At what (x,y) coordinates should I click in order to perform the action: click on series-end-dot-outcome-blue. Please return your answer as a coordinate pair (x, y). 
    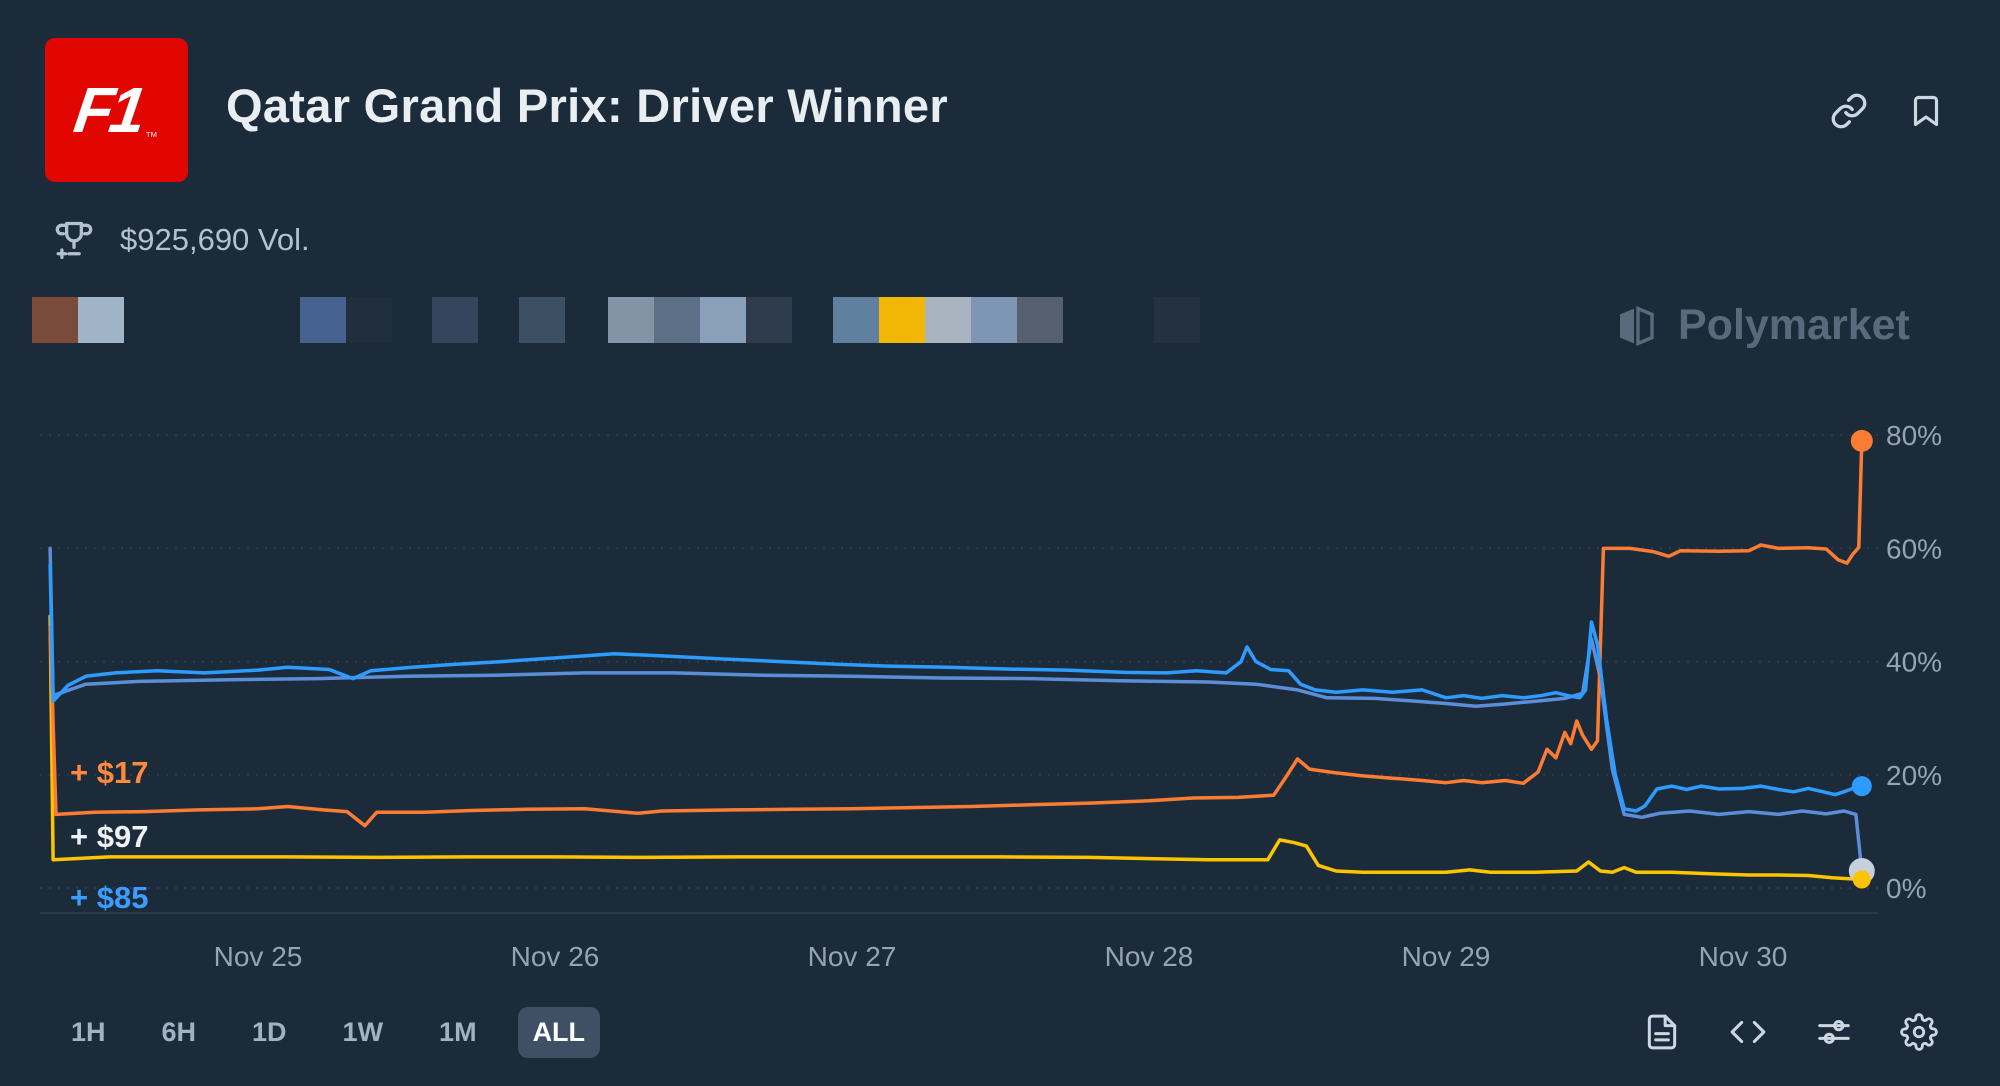
    Looking at the image, I should click on (1861, 786).